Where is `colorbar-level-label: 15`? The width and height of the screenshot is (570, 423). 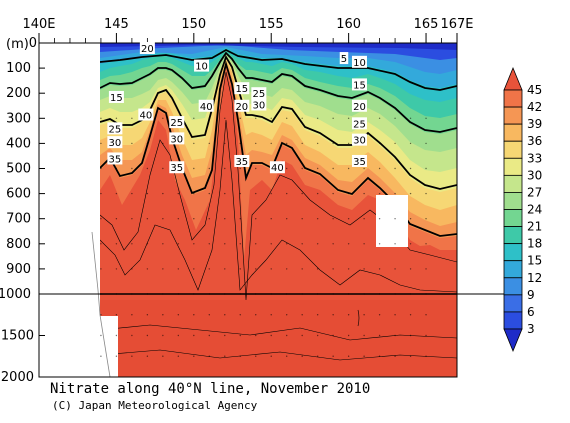 colorbar-level-label: 15 is located at coordinates (534, 261).